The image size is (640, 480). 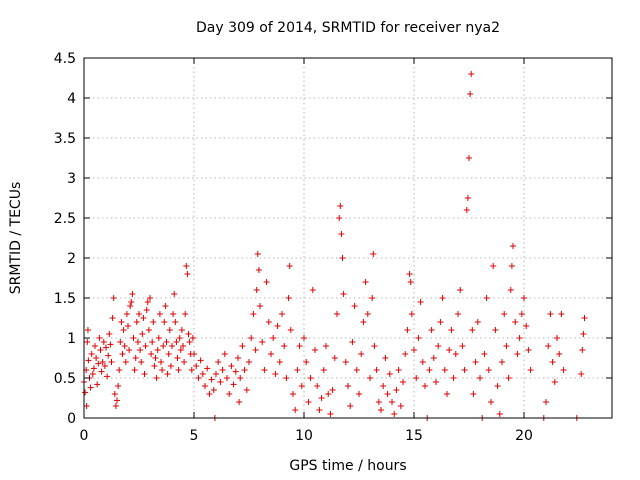 What do you see at coordinates (347, 466) in the screenshot?
I see `x-axis-label: GPS time / hours` at bounding box center [347, 466].